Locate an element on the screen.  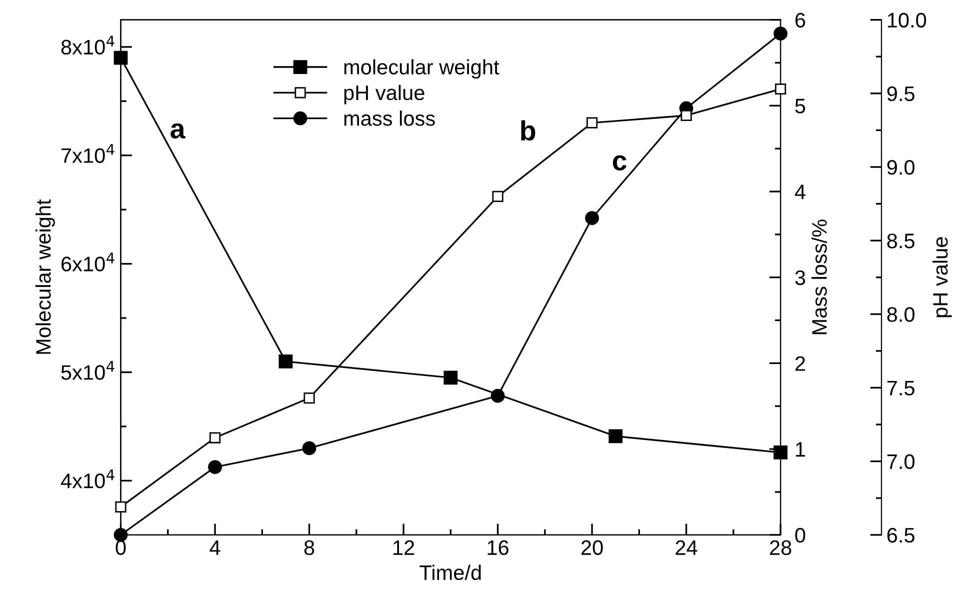
y-tick-label: 5x10$^{4}$ is located at coordinates (87, 370).